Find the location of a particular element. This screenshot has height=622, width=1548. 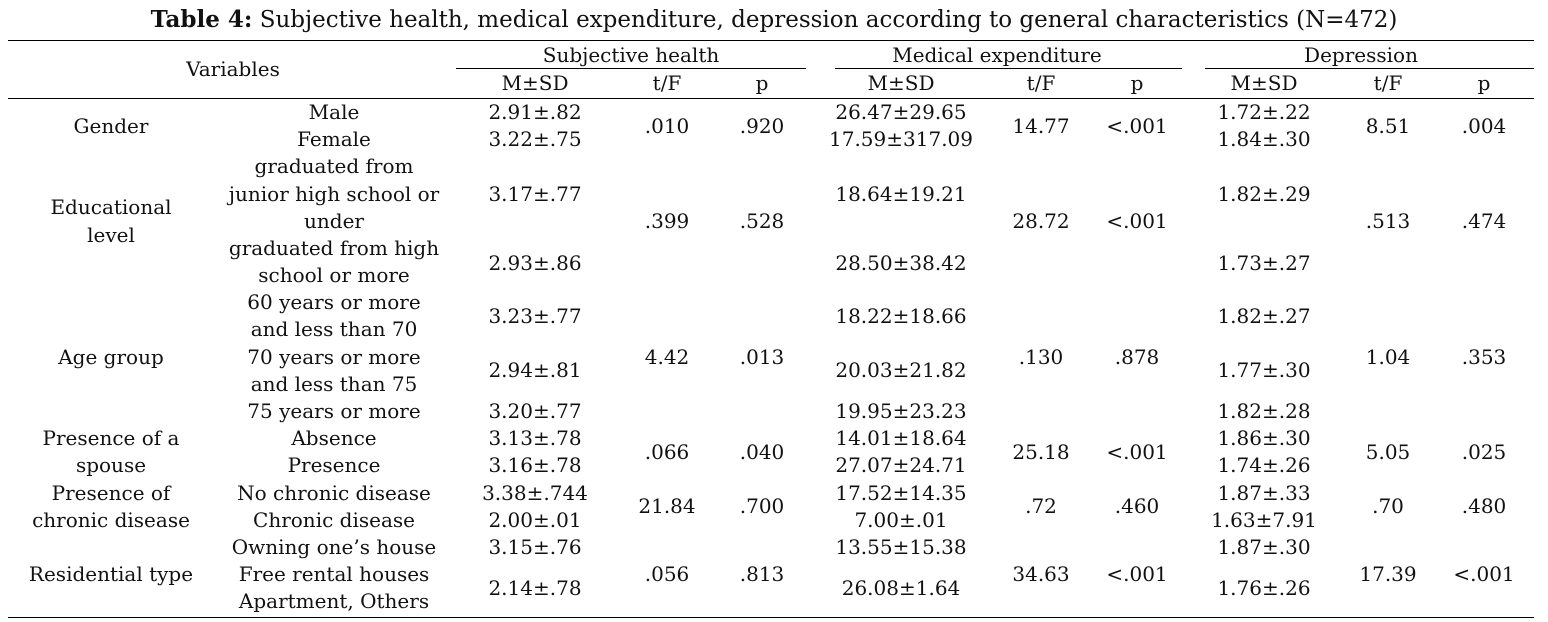

subgroup-age-70-75-2: and less than 75 is located at coordinates (334, 384).